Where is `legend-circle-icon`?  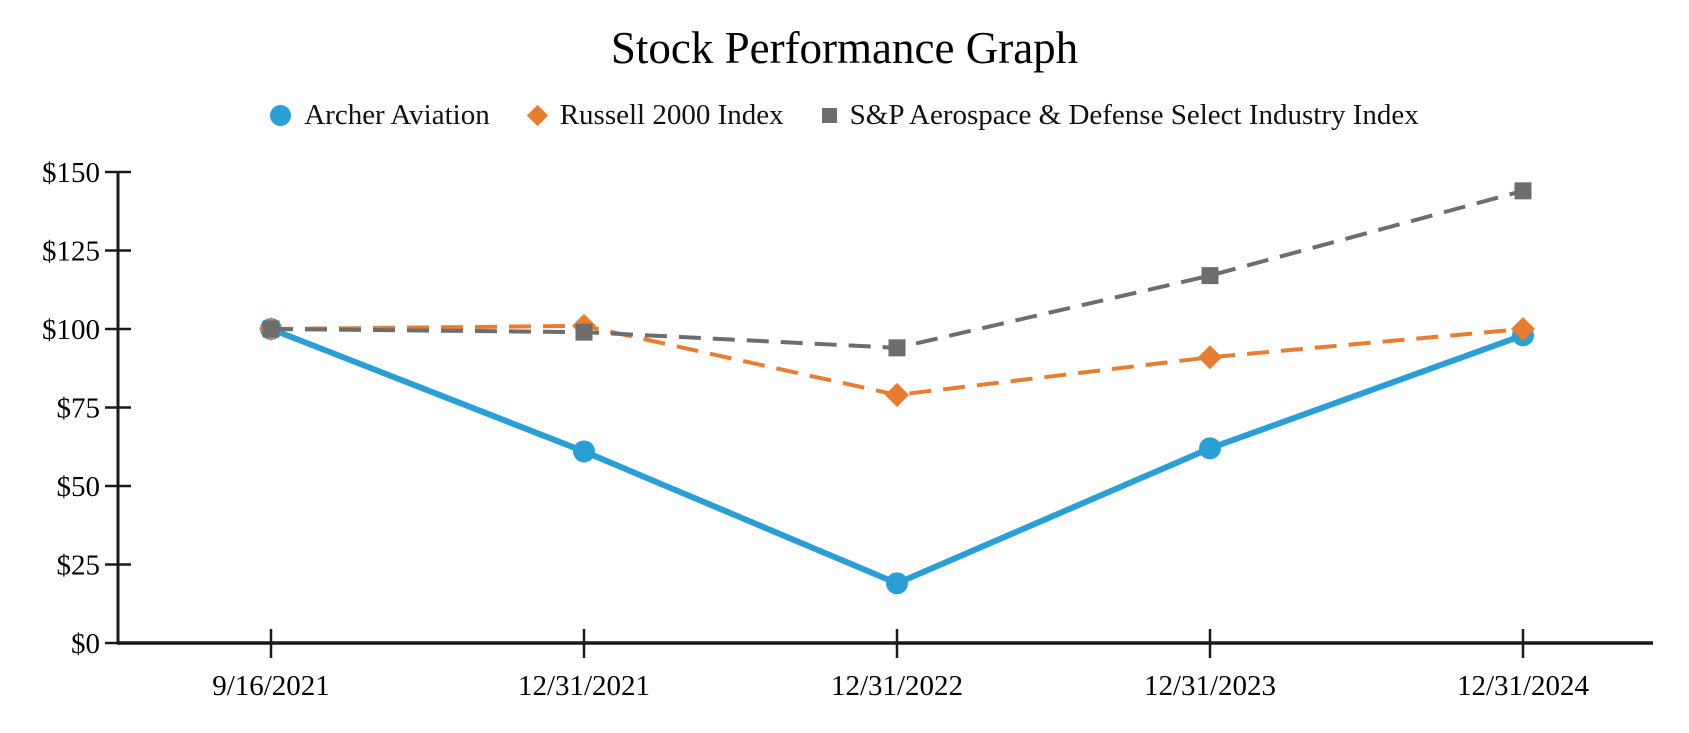 legend-circle-icon is located at coordinates (281, 115).